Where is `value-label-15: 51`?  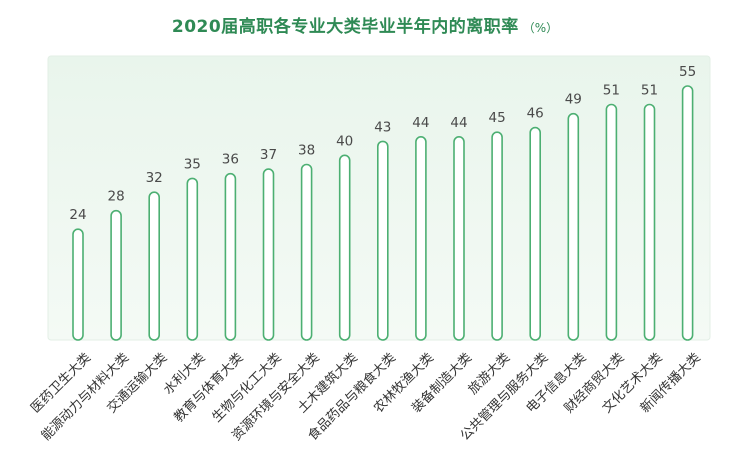
value-label-15: 51 is located at coordinates (649, 91).